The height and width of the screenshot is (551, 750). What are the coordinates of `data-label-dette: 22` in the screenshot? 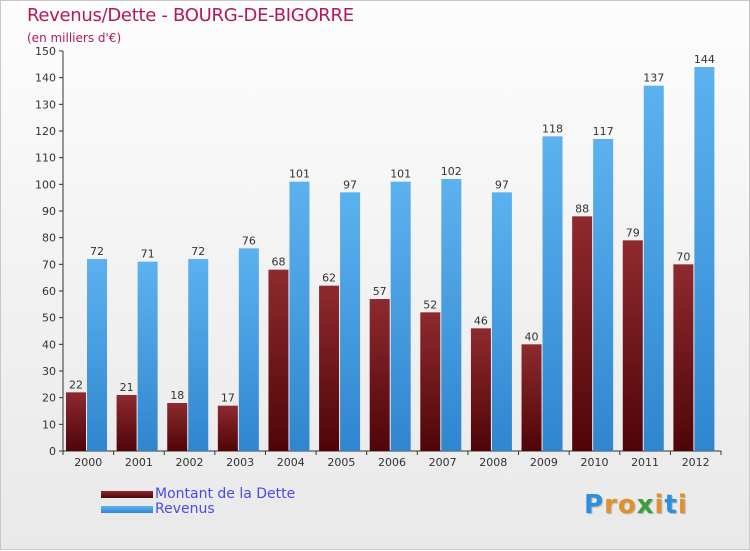 It's located at (76, 384).